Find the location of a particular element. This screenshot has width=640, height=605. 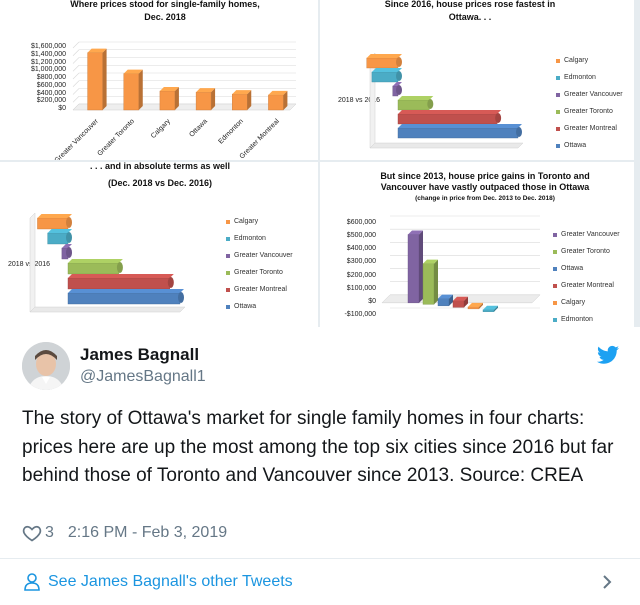

tweet-author: James Bagnall @JamesBagnall1 is located at coordinates (322, 367).